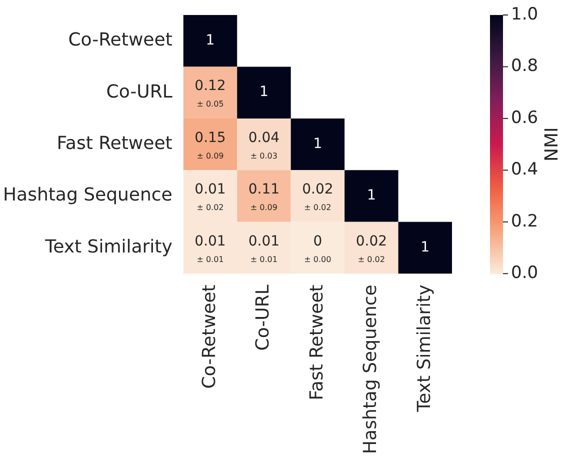 This screenshot has width=564, height=457. What do you see at coordinates (524, 170) in the screenshot?
I see `color-bar-label: 0.4` at bounding box center [524, 170].